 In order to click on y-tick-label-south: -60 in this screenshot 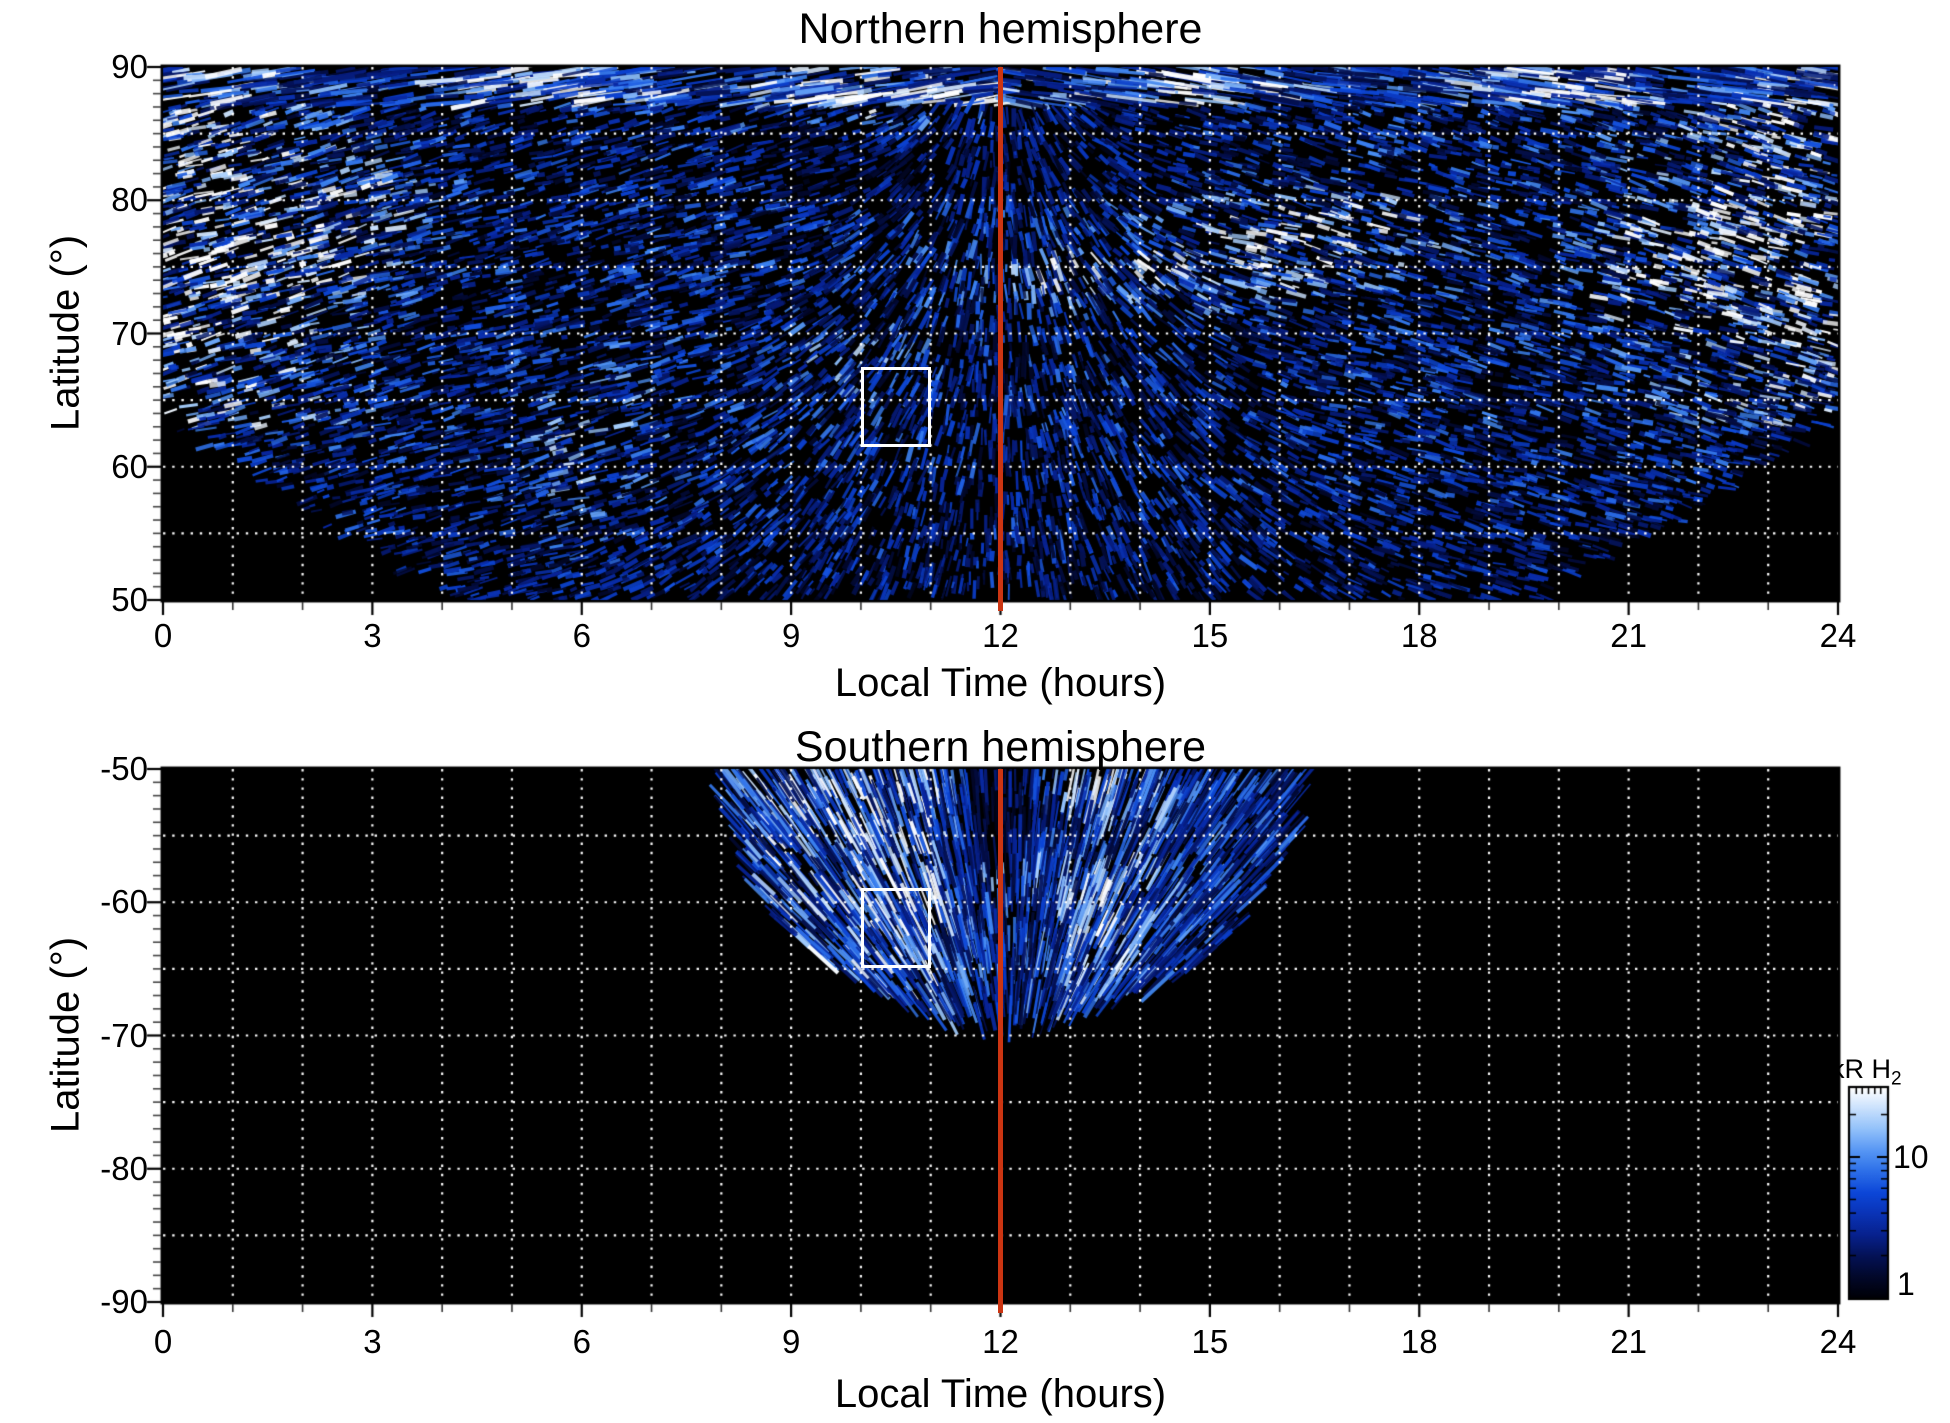, I will do `click(124, 902)`.